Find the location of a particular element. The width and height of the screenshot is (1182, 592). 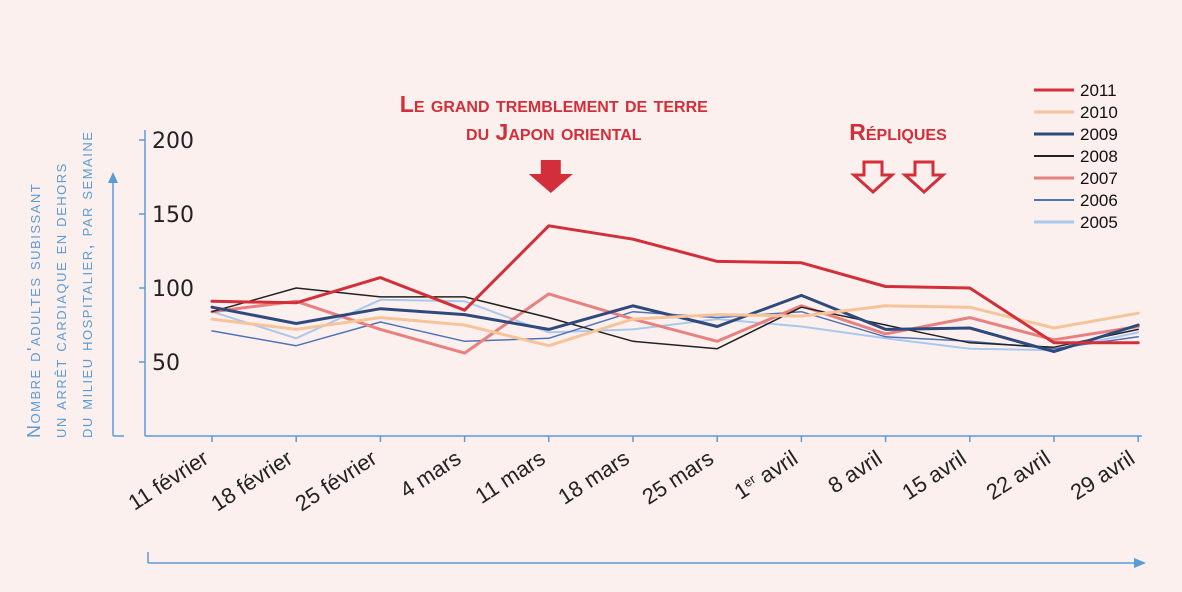

y-tick-label: 100 is located at coordinates (173, 289).